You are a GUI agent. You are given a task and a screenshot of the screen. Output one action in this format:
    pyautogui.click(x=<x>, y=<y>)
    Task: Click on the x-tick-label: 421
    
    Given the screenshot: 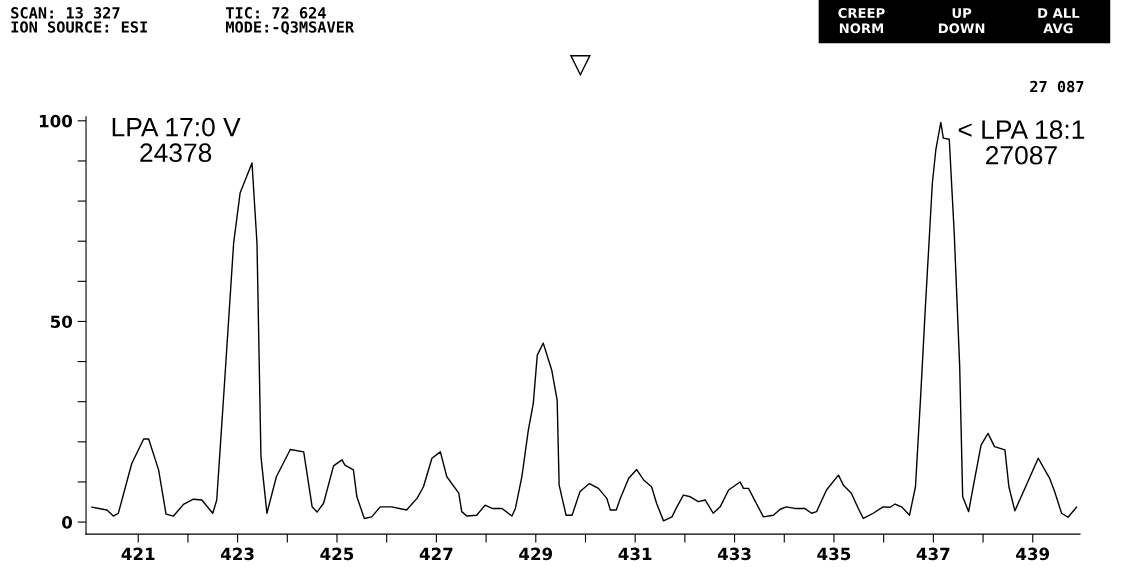 What is the action you would take?
    pyautogui.click(x=138, y=553)
    